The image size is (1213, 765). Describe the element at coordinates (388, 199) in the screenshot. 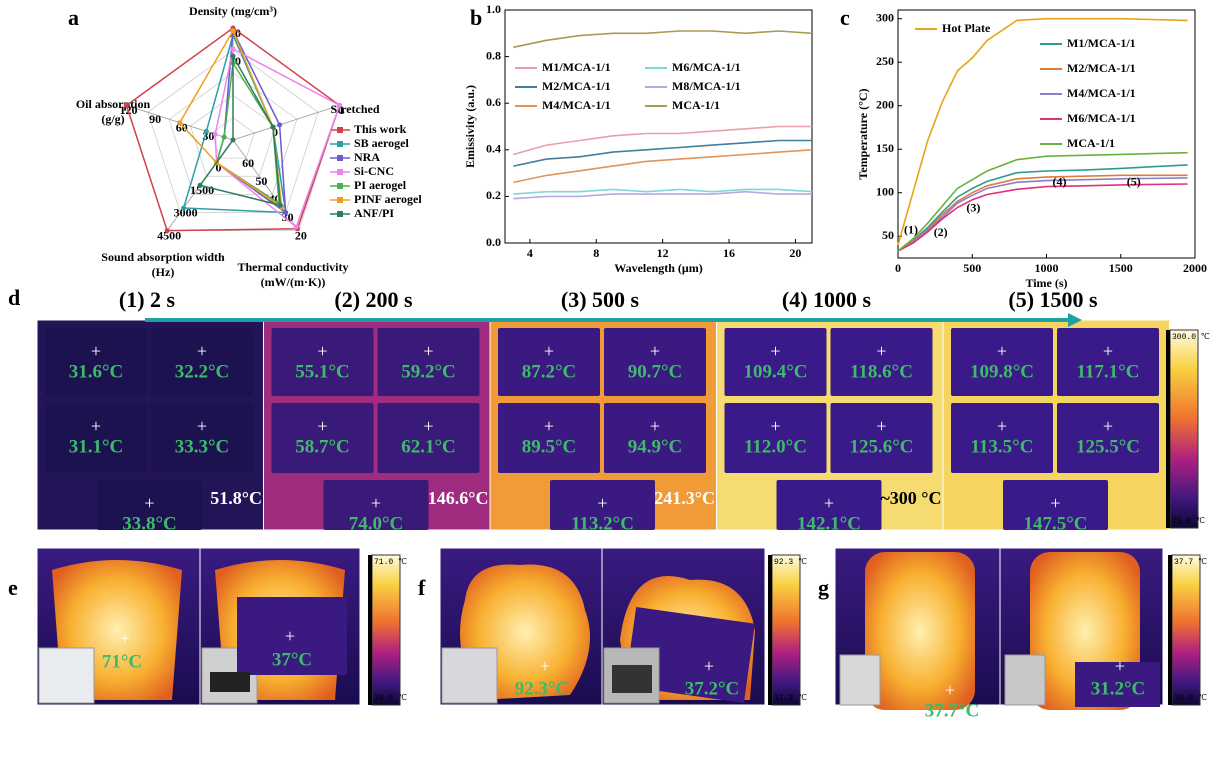

I see `legend-label: PINF aerogel` at that location.